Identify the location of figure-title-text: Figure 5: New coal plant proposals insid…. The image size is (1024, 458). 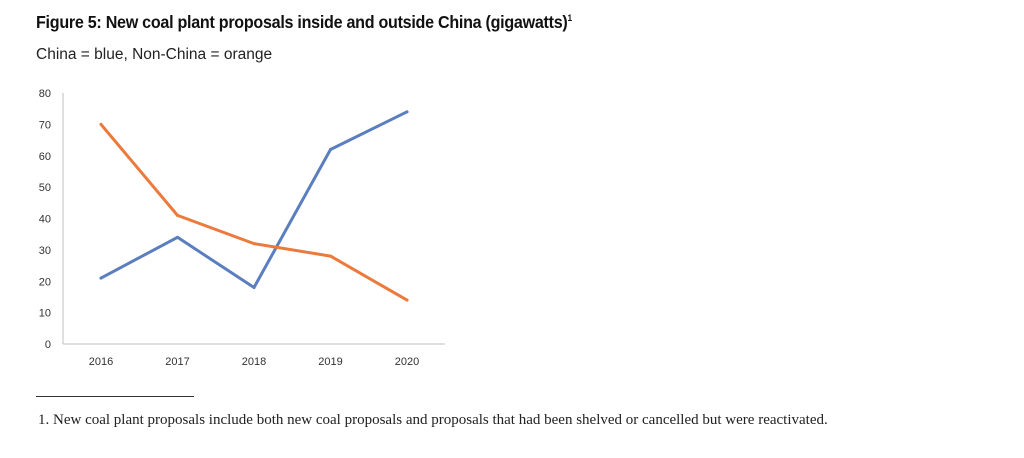
(302, 22).